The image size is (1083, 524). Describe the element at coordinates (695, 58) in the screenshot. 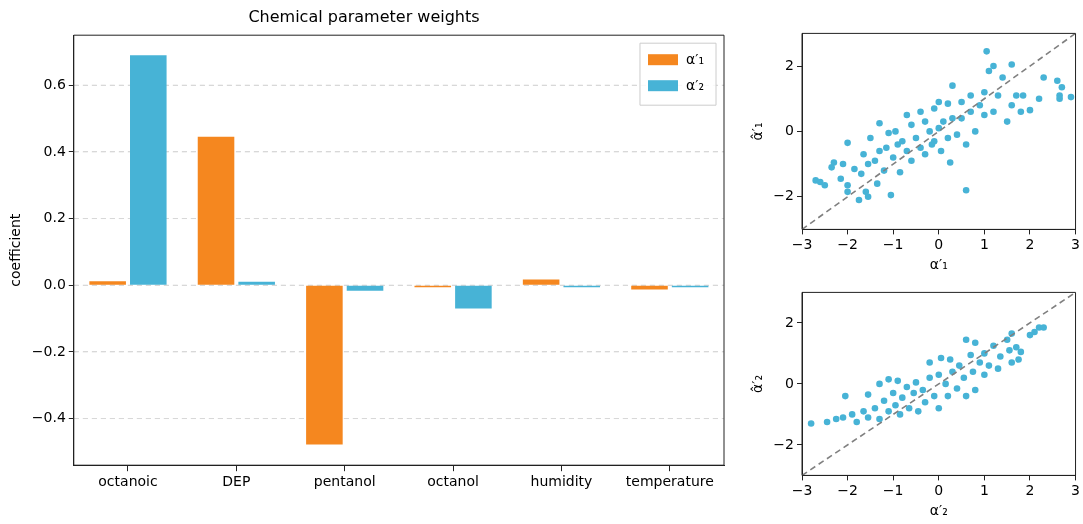

I see `legend-label: α′₁` at that location.